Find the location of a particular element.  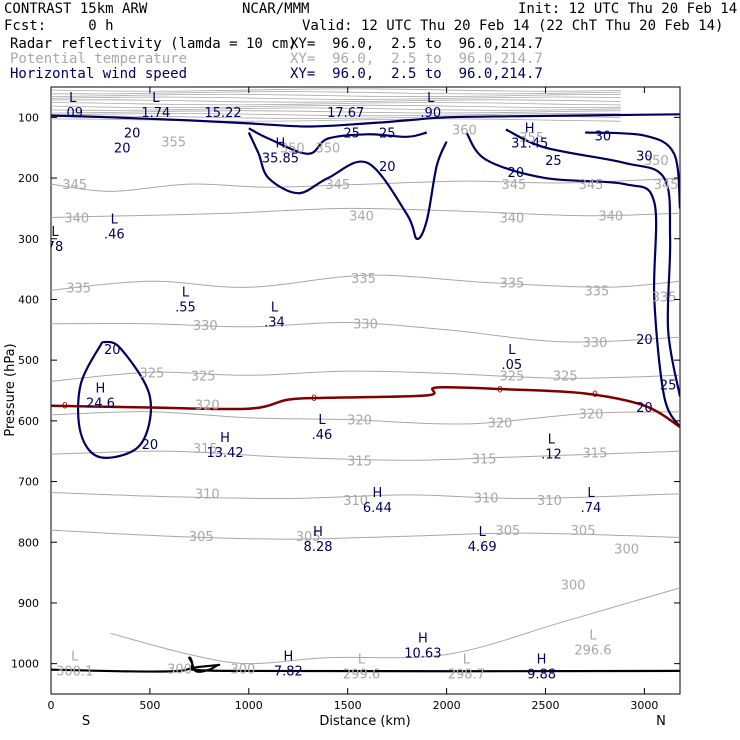

forecast-hour: Fcst: 0 h is located at coordinates (59, 26).